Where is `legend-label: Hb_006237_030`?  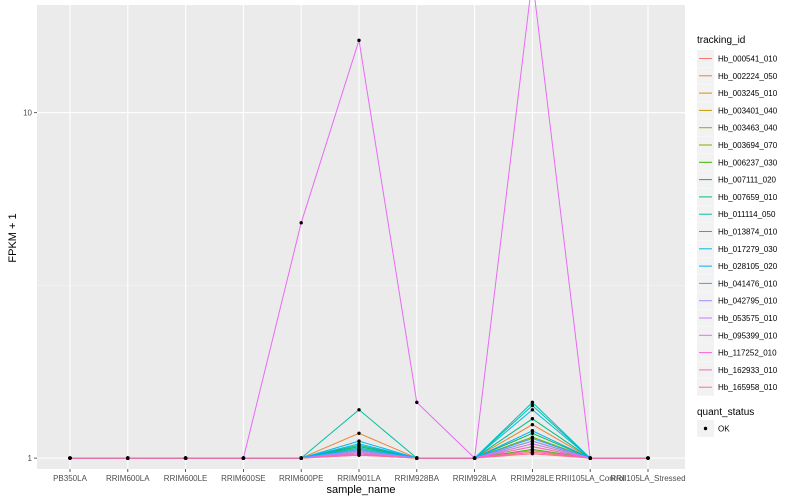 legend-label: Hb_006237_030 is located at coordinates (748, 162).